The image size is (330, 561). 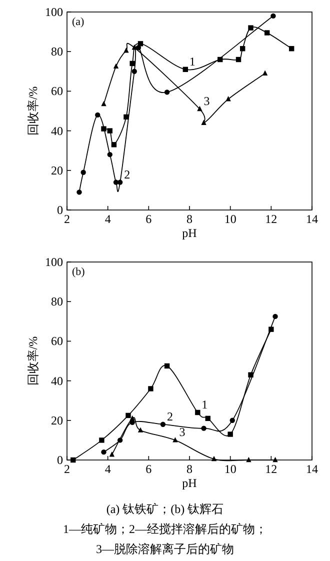 I want to click on text: (a) 钛铁矿；(b) 钛辉石, so click(x=165, y=509).